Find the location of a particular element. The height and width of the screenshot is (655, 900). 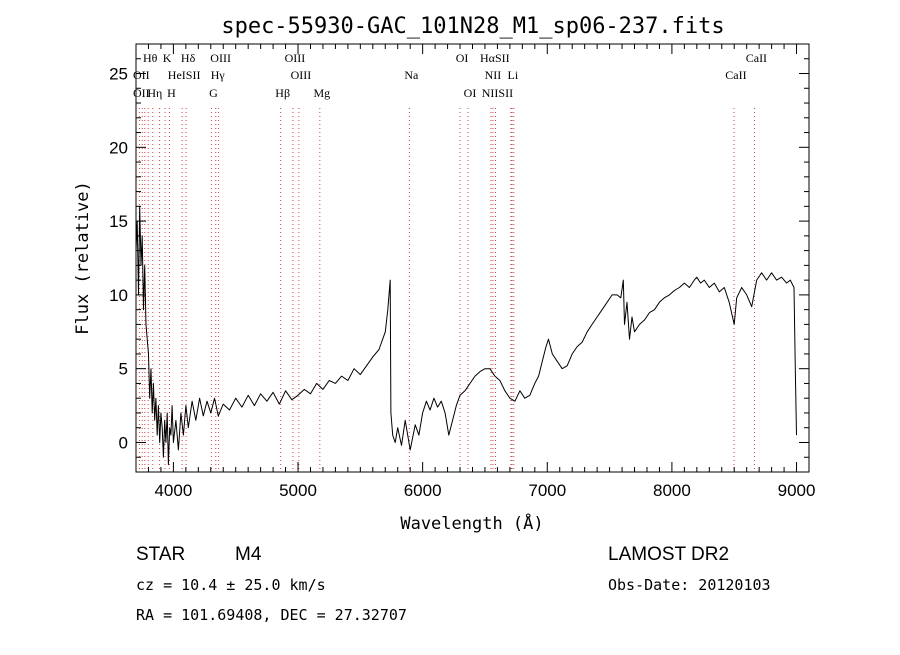

spectral-line-label: NIISII is located at coordinates (497, 93).